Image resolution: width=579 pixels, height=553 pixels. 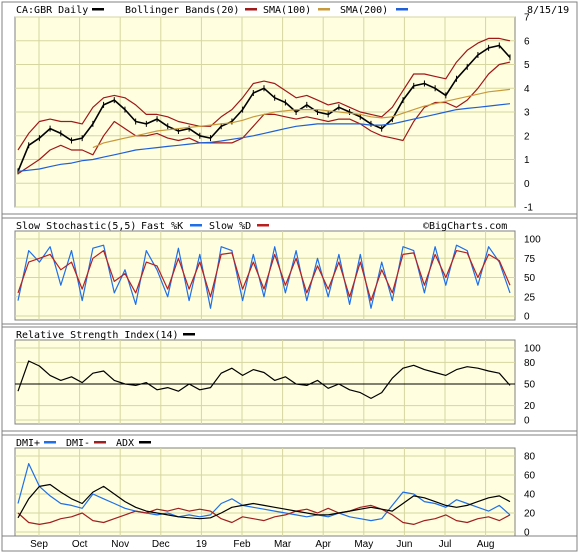 I want to click on date-label: 8/15/19, so click(x=548, y=10).